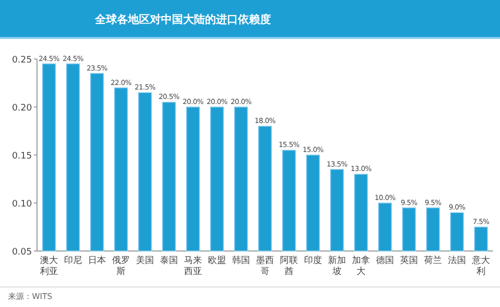  What do you see at coordinates (409, 260) in the screenshot?
I see `x-tick-label: 英国` at bounding box center [409, 260].